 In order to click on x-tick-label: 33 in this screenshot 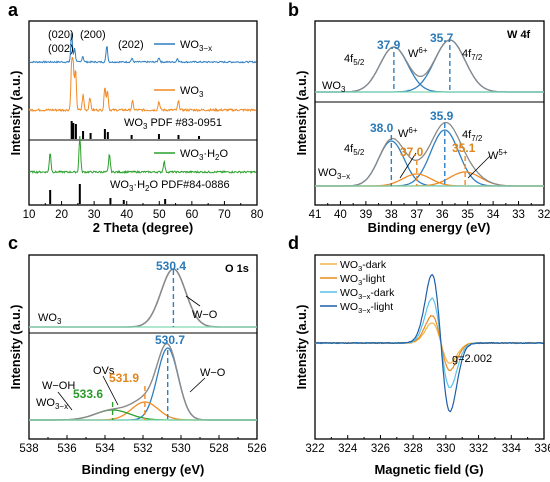, I will do `click(518, 215)`.